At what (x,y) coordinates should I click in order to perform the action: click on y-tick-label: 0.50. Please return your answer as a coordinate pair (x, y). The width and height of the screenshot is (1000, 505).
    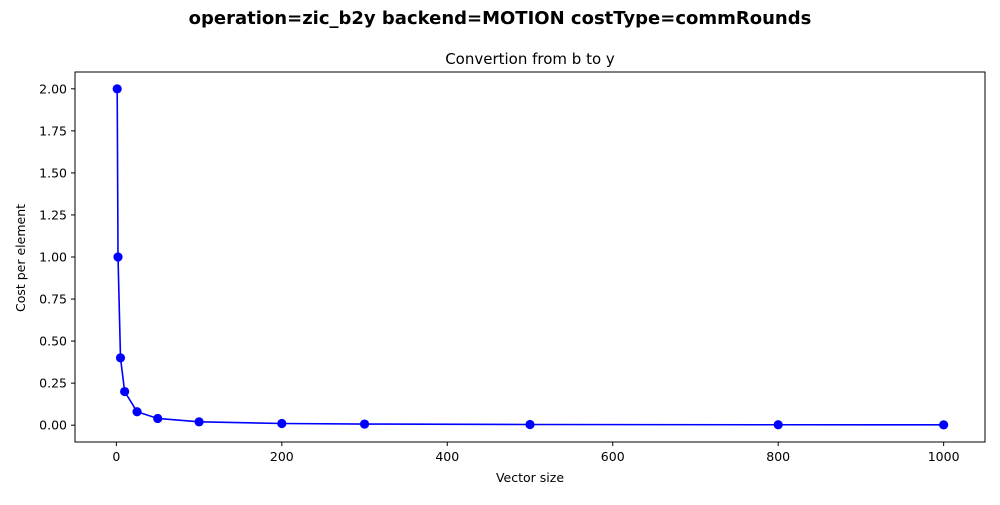
    Looking at the image, I should click on (53, 341).